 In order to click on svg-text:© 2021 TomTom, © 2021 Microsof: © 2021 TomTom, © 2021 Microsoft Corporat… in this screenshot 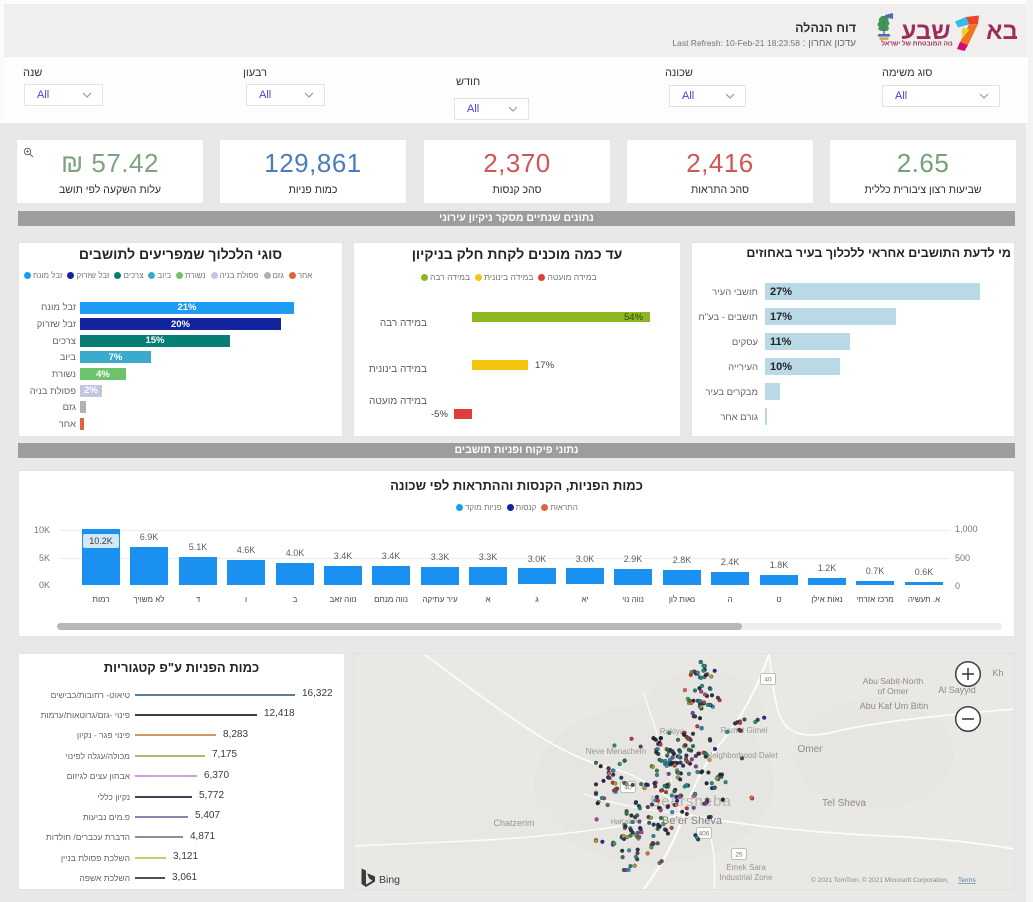, I will do `click(880, 880)`.